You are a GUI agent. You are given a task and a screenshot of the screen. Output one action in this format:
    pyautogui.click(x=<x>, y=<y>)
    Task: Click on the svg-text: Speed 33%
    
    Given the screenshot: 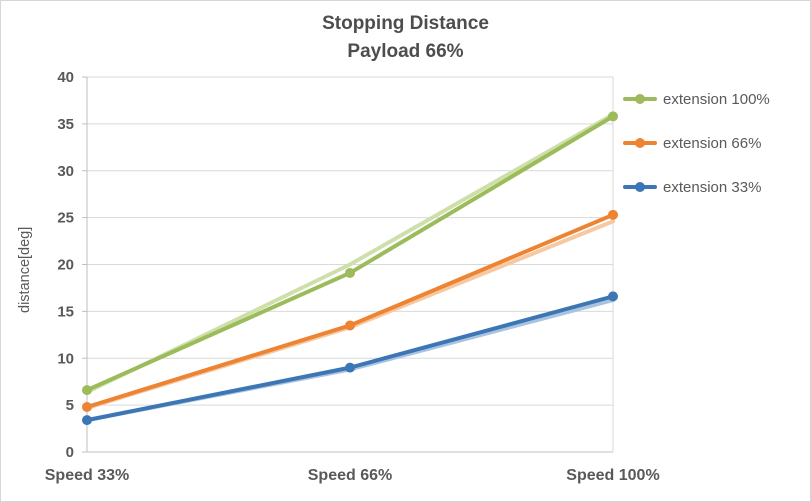 What is the action you would take?
    pyautogui.click(x=87, y=475)
    